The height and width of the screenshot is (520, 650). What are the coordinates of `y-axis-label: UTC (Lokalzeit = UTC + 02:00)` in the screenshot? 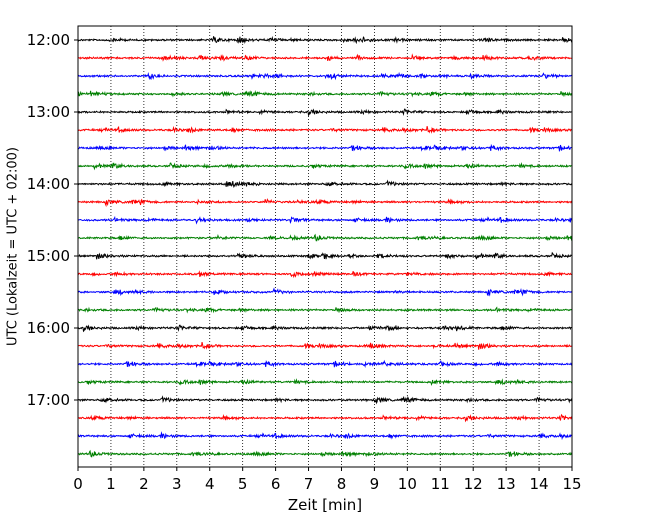 It's located at (13, 246).